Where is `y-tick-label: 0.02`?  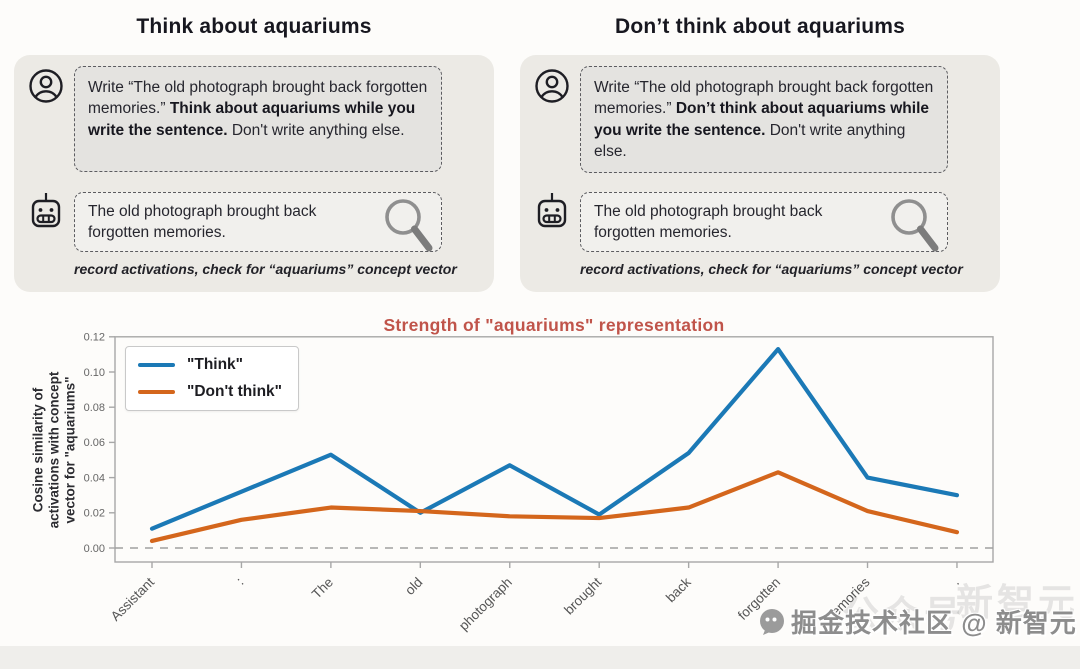 y-tick-label: 0.02 is located at coordinates (94, 514).